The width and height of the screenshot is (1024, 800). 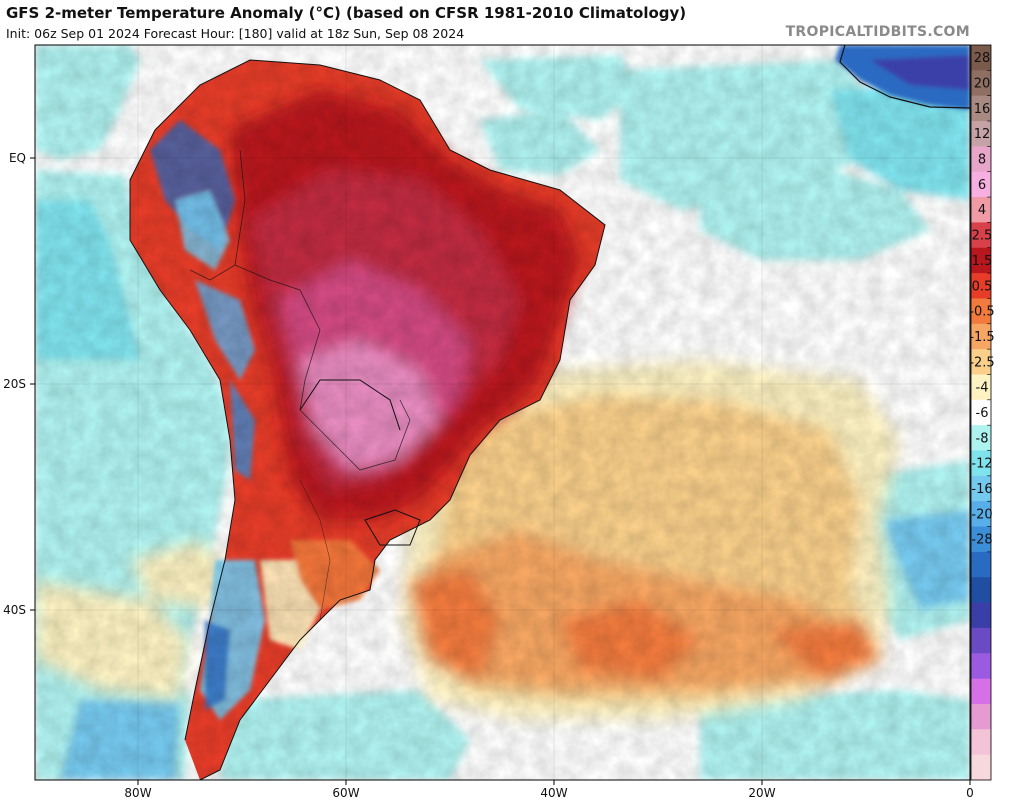 I want to click on colorbar-label: -16, so click(x=981, y=489).